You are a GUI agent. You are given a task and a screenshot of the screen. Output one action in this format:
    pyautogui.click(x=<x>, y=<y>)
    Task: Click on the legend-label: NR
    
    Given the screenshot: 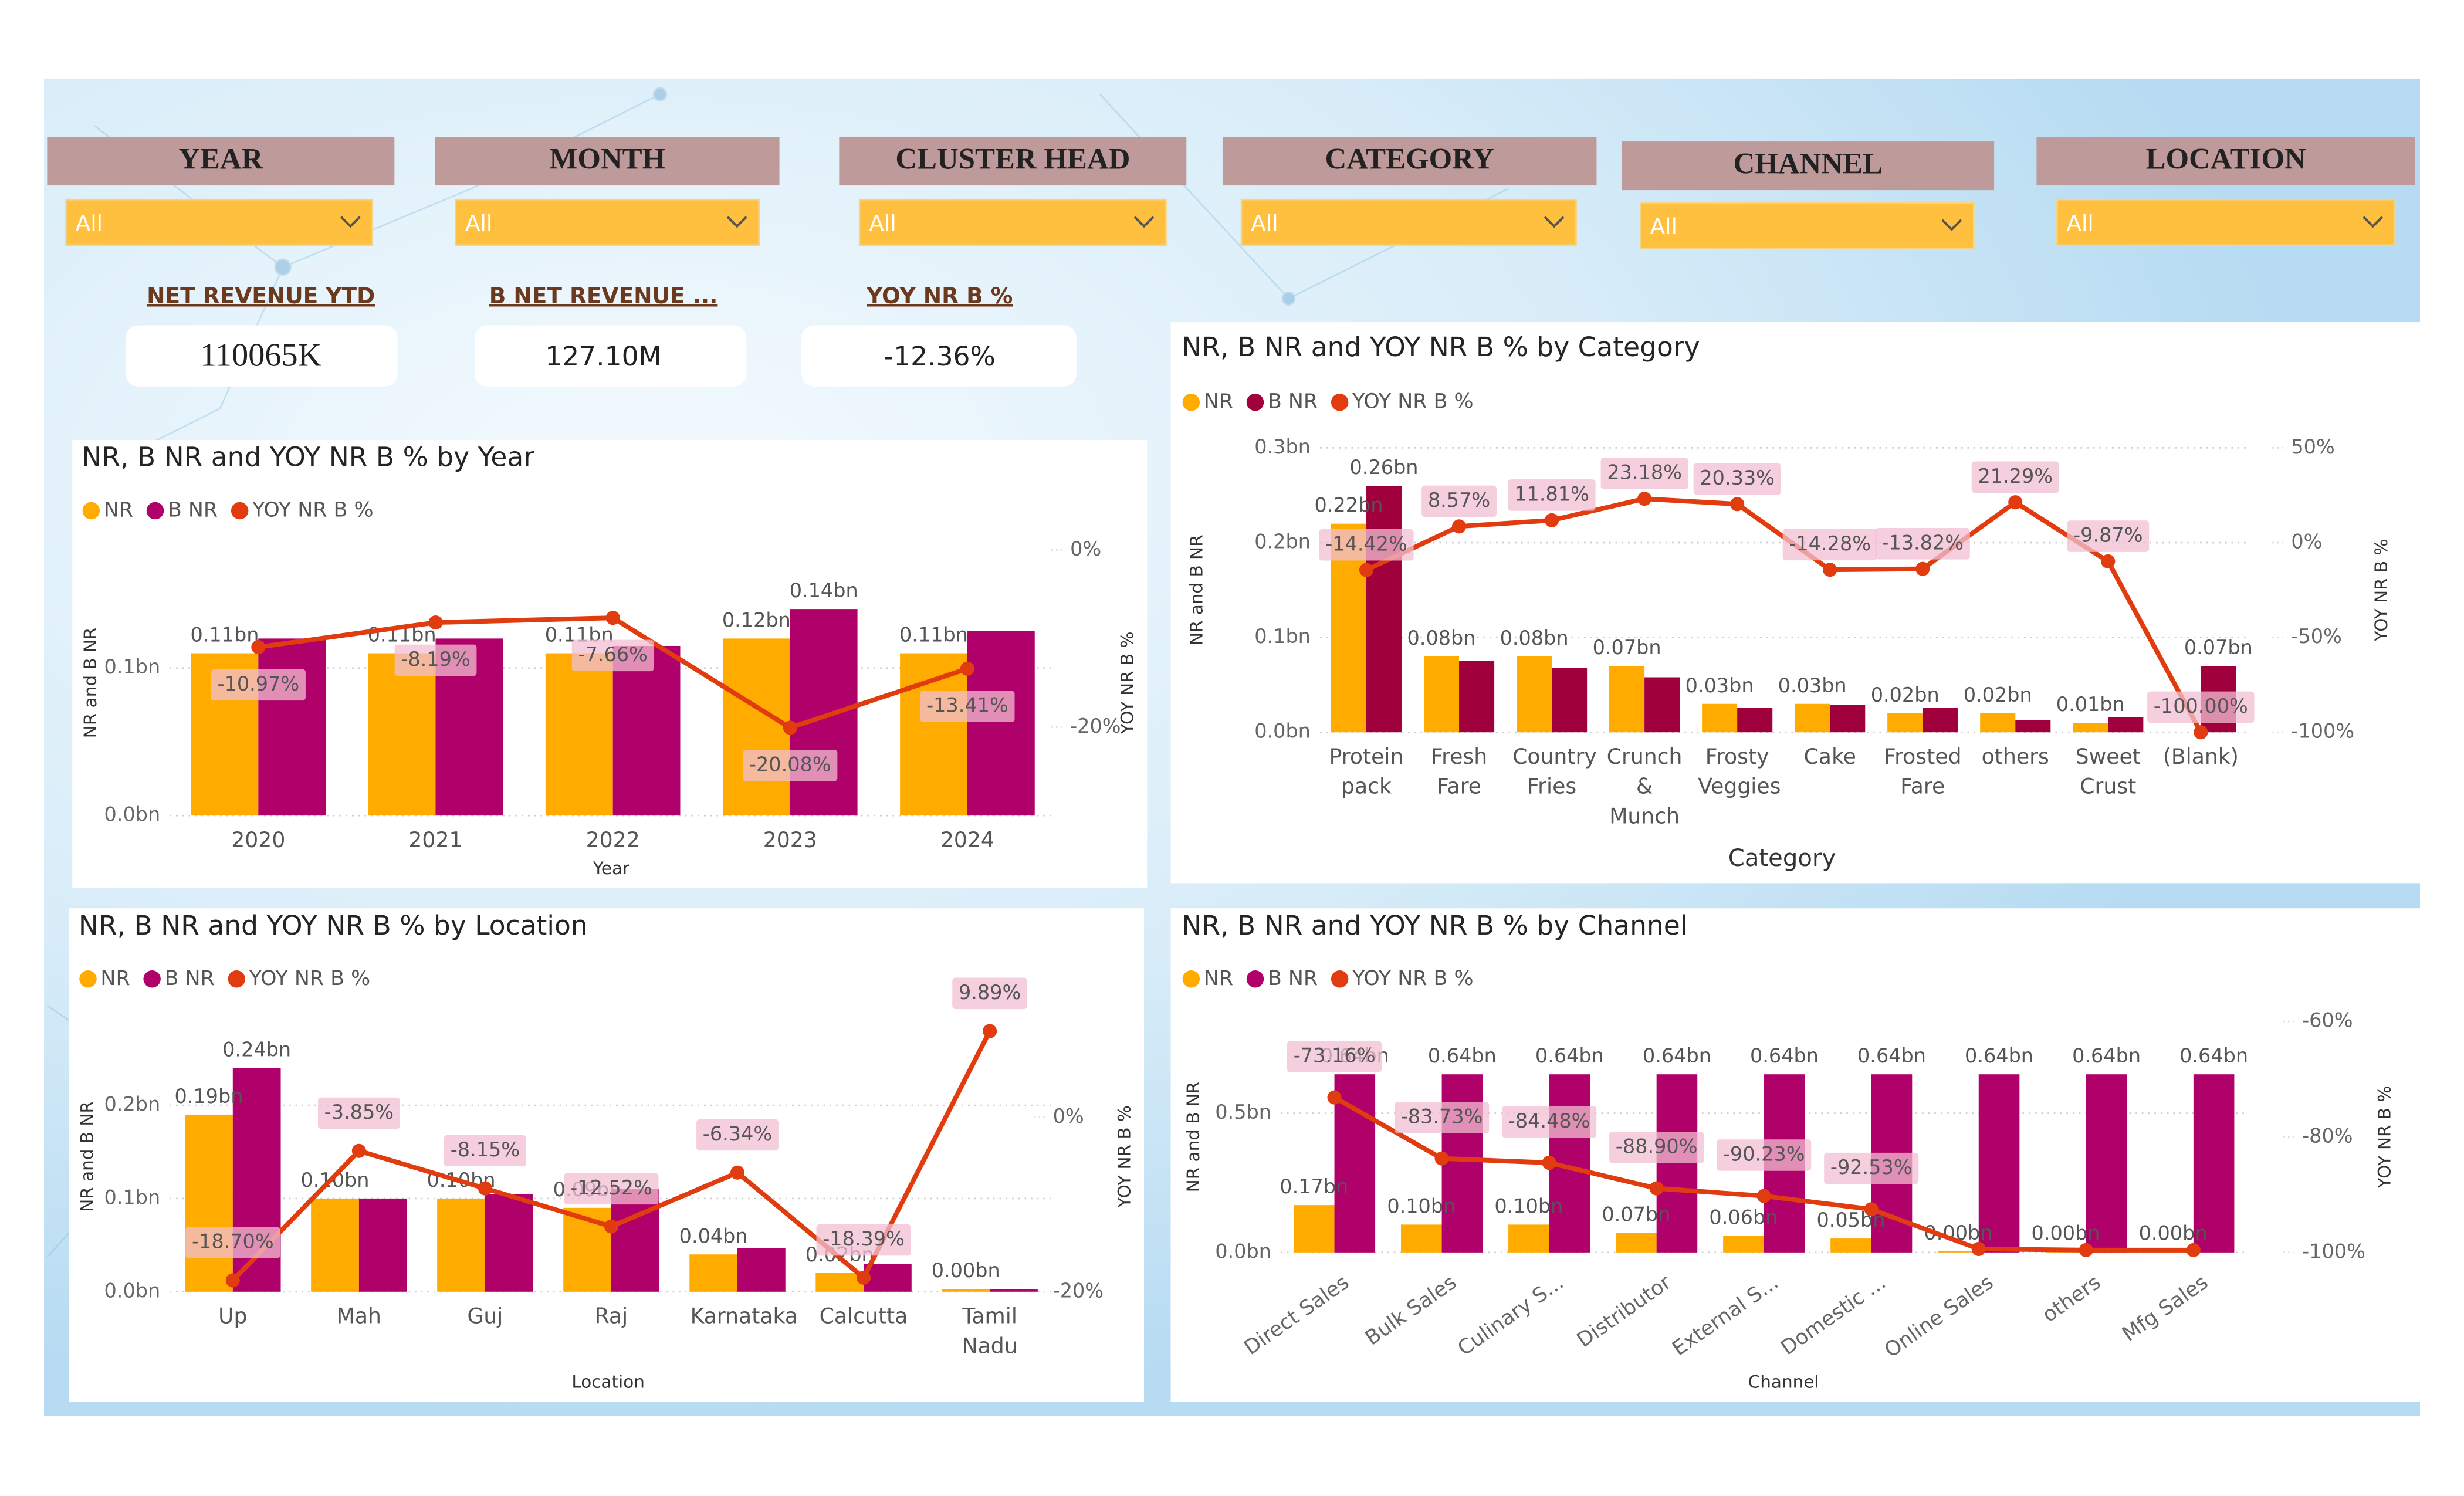 What is the action you would take?
    pyautogui.click(x=118, y=511)
    